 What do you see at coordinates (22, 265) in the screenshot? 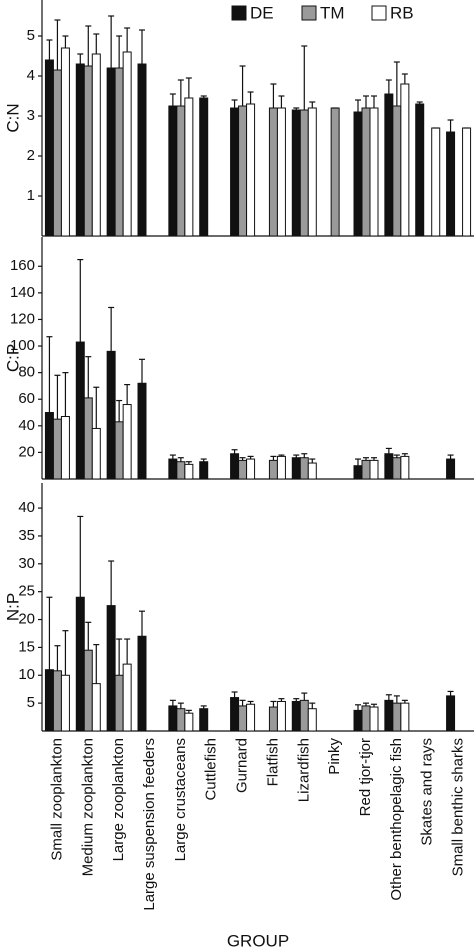
I see `y-tick-label: 160` at bounding box center [22, 265].